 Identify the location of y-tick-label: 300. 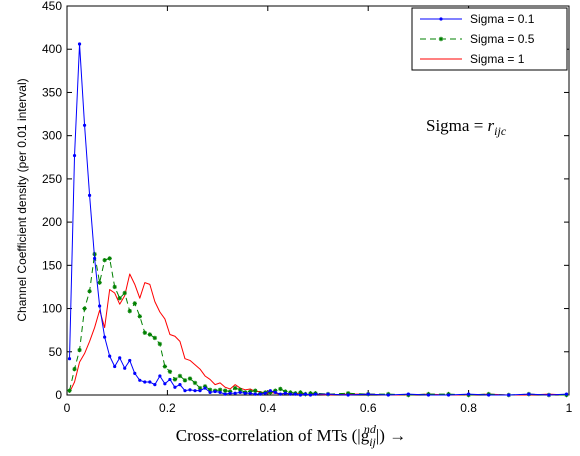
(52, 136).